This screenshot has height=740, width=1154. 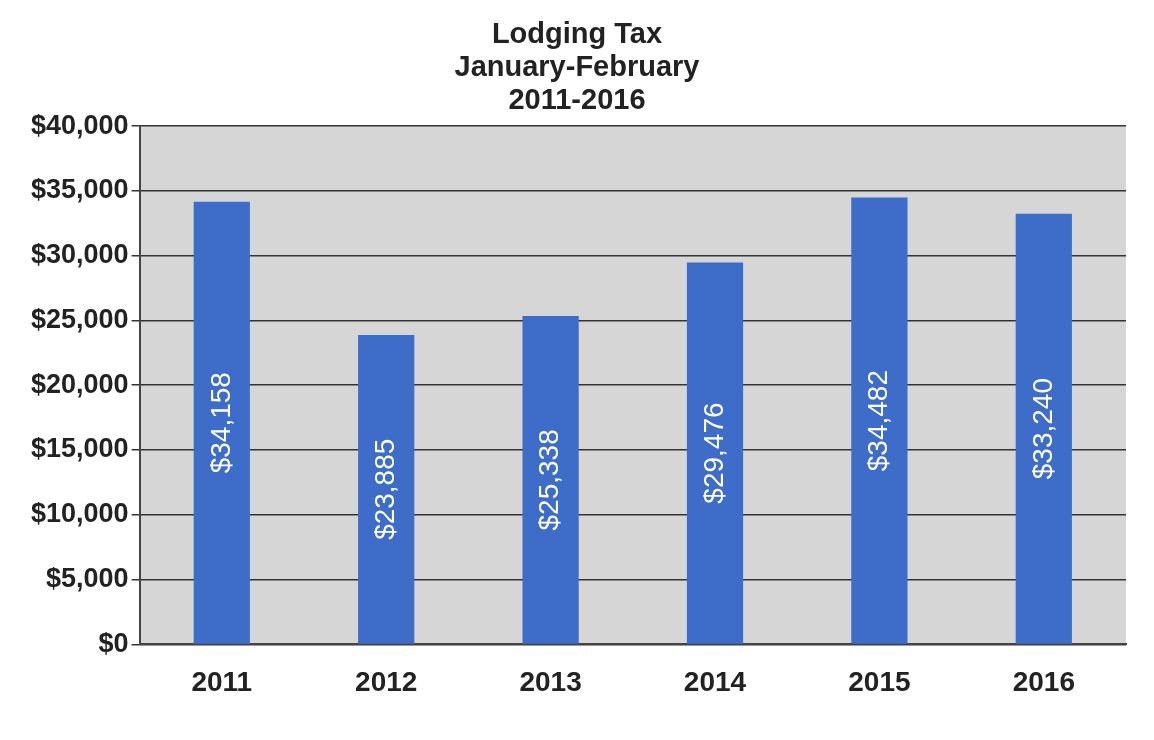 I want to click on y-tick-label: $15,000, so click(x=79, y=448).